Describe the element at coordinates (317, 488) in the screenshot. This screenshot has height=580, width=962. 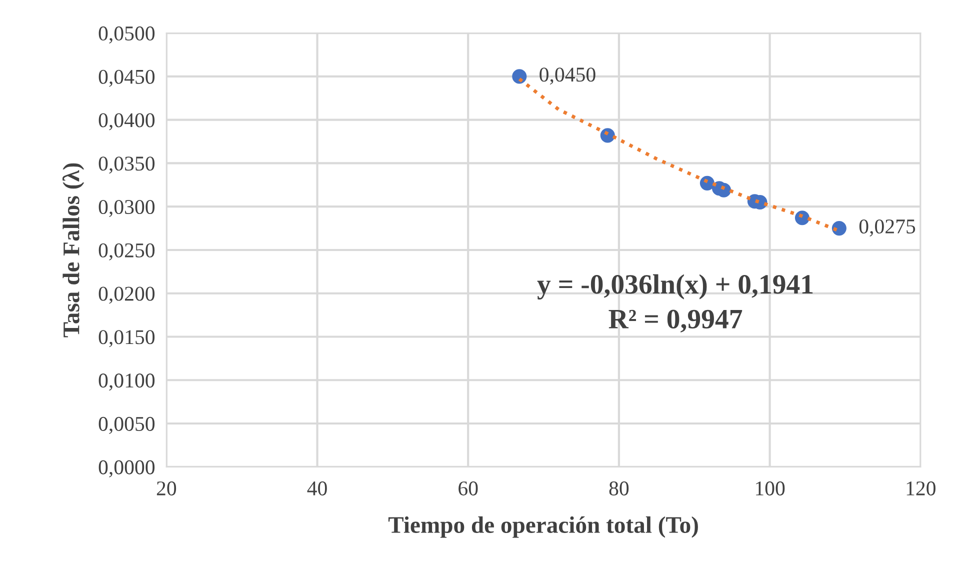
I see `x-tick-label: 40` at that location.